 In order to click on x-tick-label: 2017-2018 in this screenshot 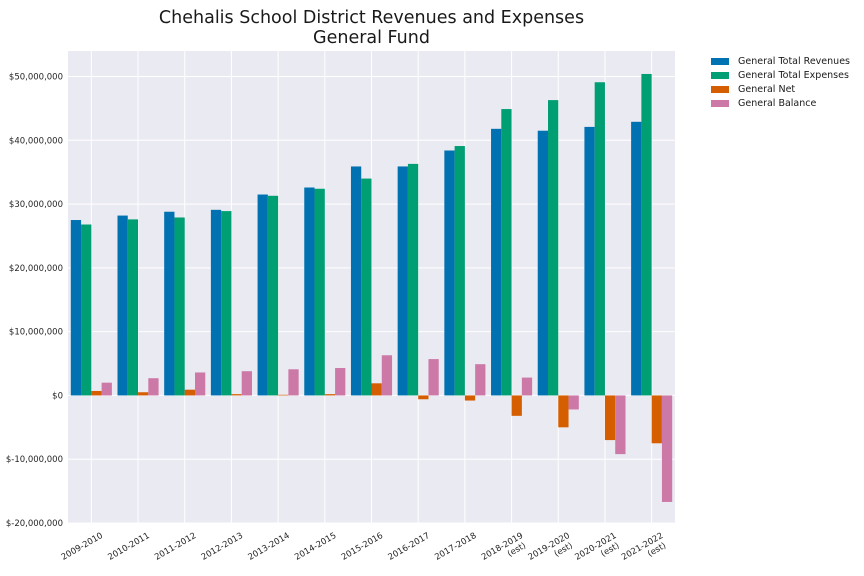, I will do `click(455, 547)`.